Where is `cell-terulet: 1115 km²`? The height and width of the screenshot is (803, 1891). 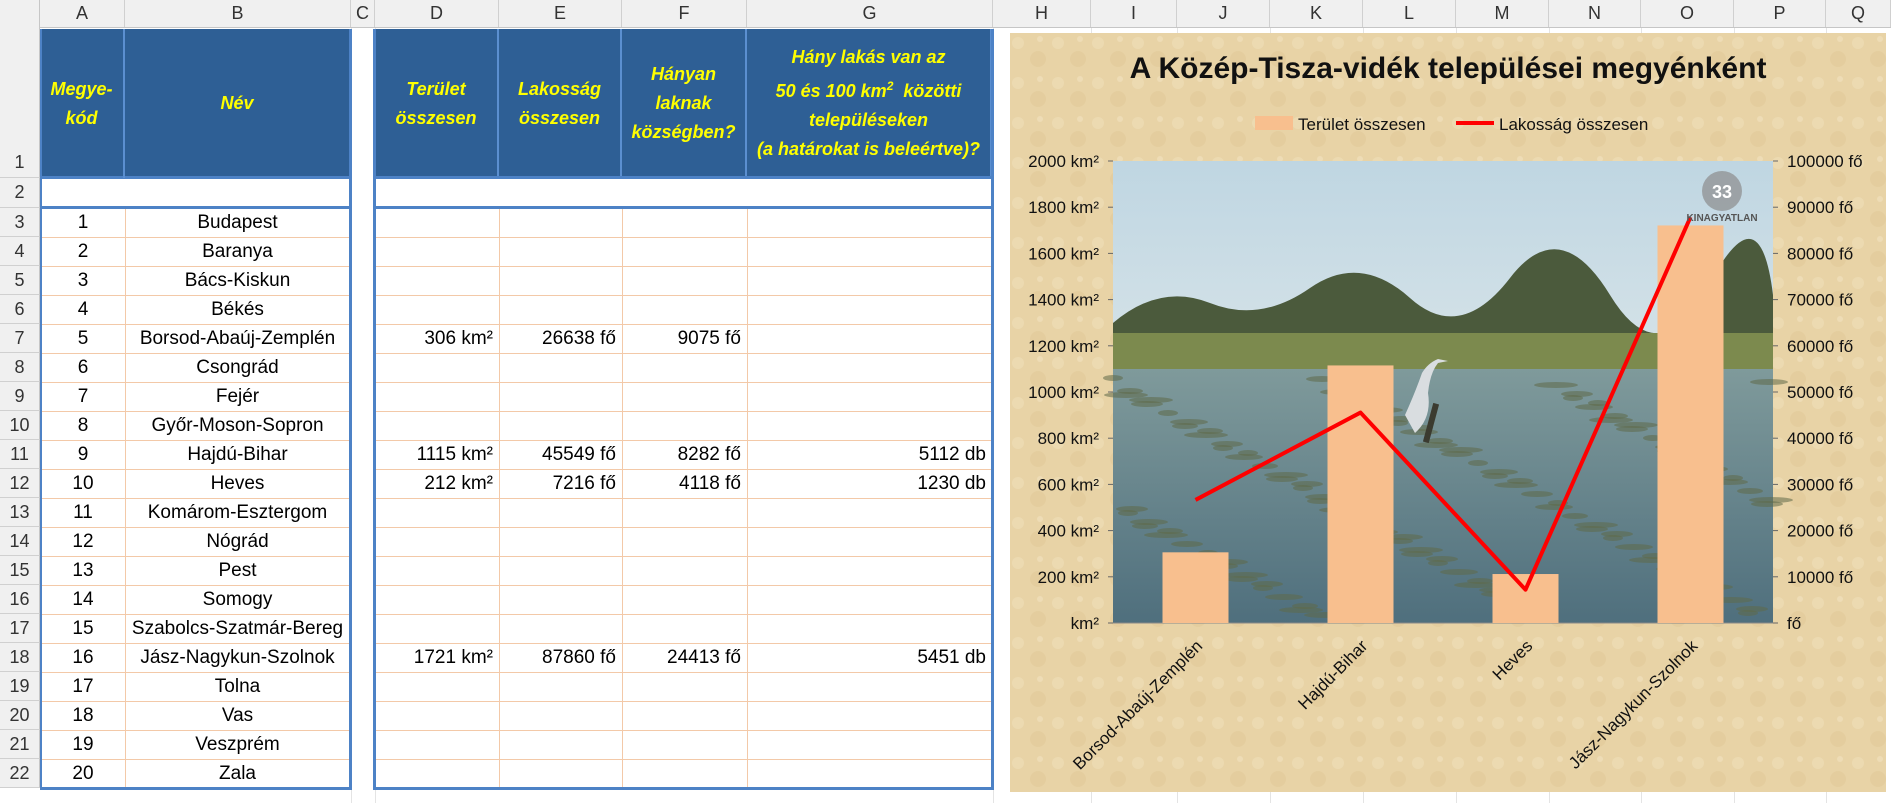
cell-terulet: 1115 km² is located at coordinates (454, 454).